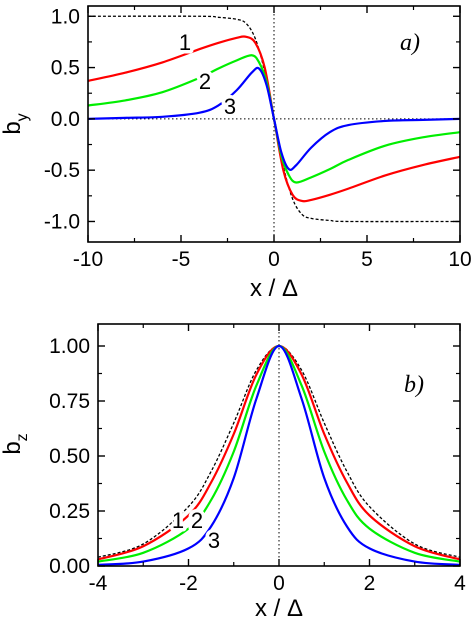 The width and height of the screenshot is (474, 626). Describe the element at coordinates (460, 583) in the screenshot. I see `x-tick-label: 4` at that location.